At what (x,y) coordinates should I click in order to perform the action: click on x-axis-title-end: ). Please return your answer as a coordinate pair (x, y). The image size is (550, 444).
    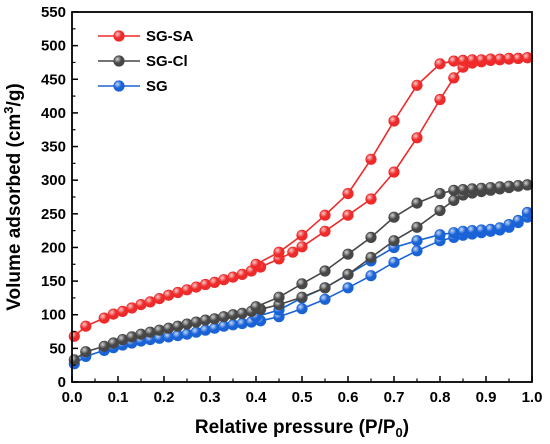
    Looking at the image, I should click on (406, 427).